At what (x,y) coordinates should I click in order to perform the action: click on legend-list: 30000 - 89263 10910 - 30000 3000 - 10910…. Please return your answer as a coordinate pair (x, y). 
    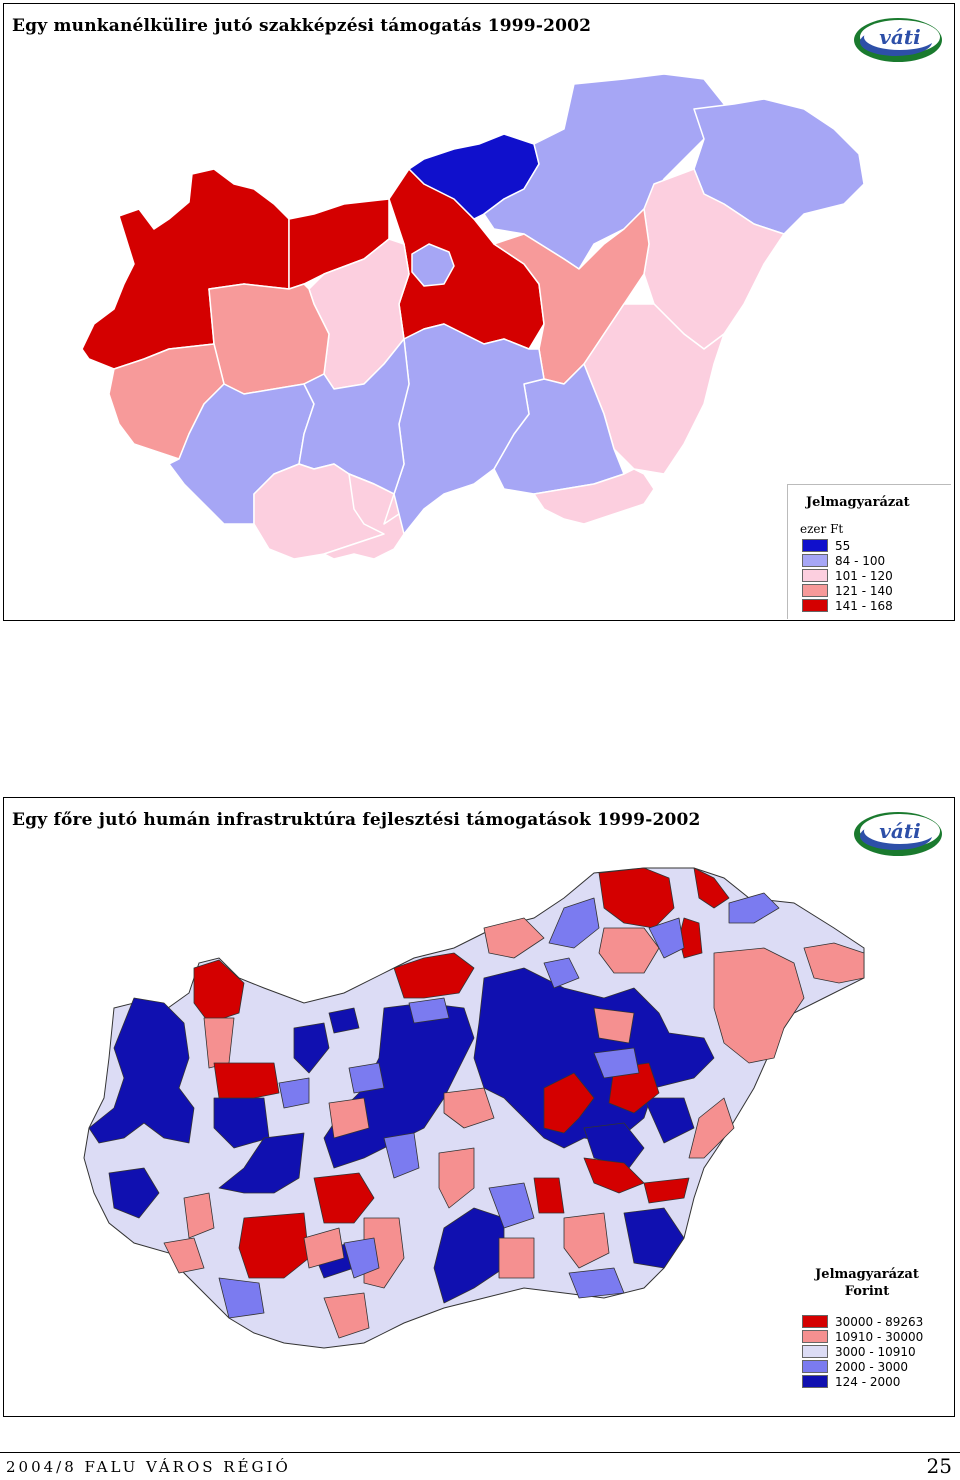
    Looking at the image, I should click on (862, 1351).